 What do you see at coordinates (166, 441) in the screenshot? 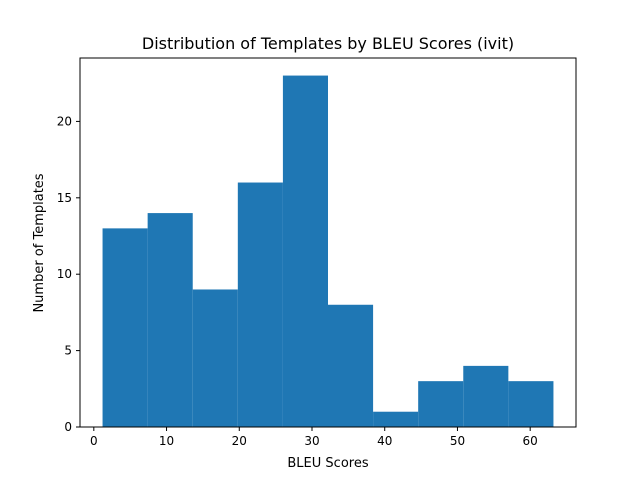
I see `x-tick-label: 10` at bounding box center [166, 441].